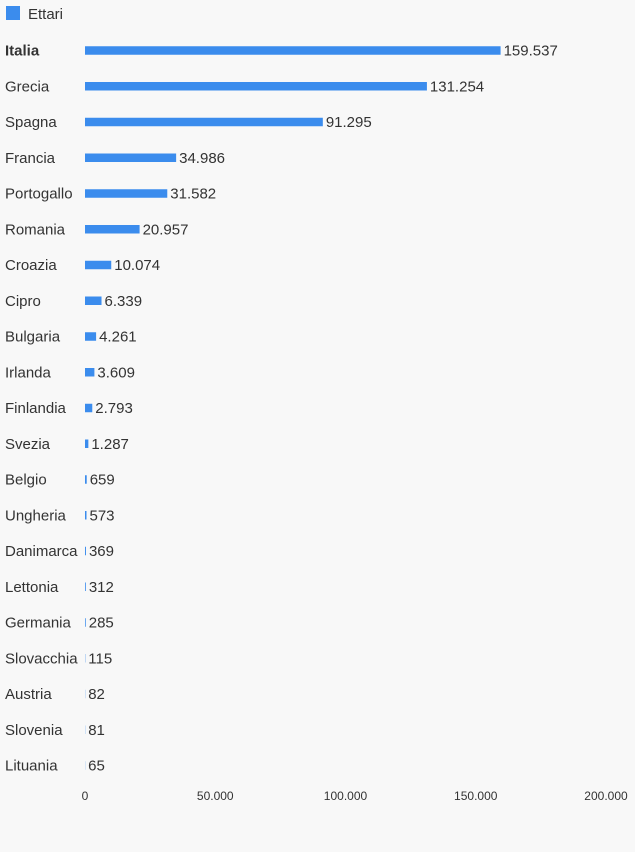  Describe the element at coordinates (476, 796) in the screenshot. I see `x-tick-label: 150.000` at that location.